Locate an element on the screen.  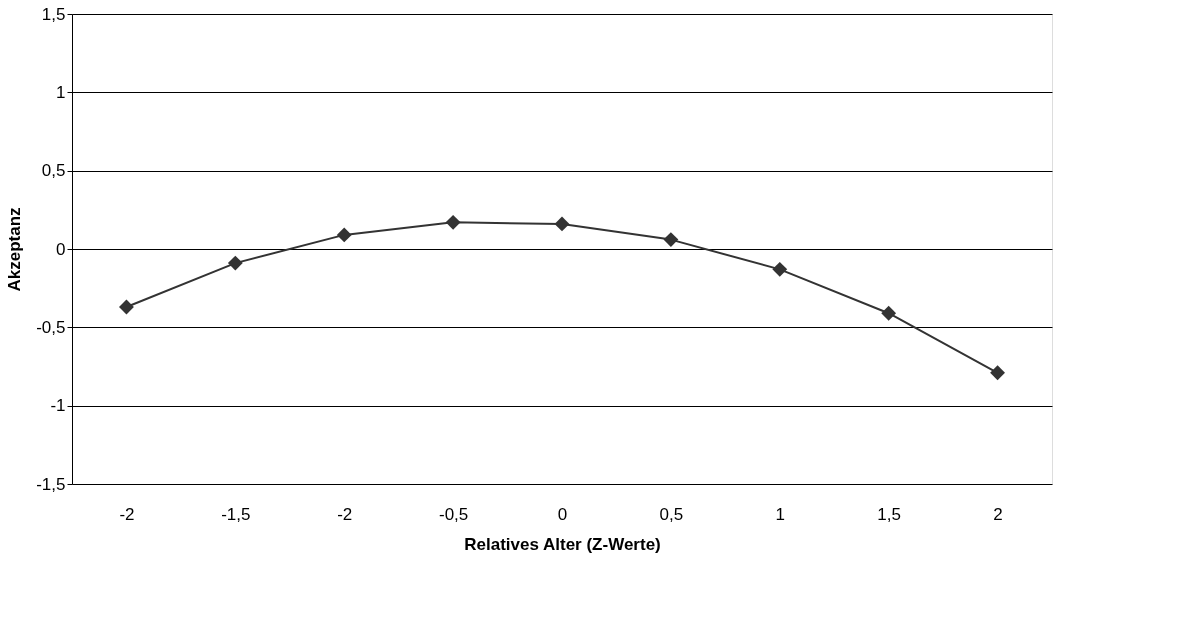
y-tick-label: 1,5 is located at coordinates (53, 14).